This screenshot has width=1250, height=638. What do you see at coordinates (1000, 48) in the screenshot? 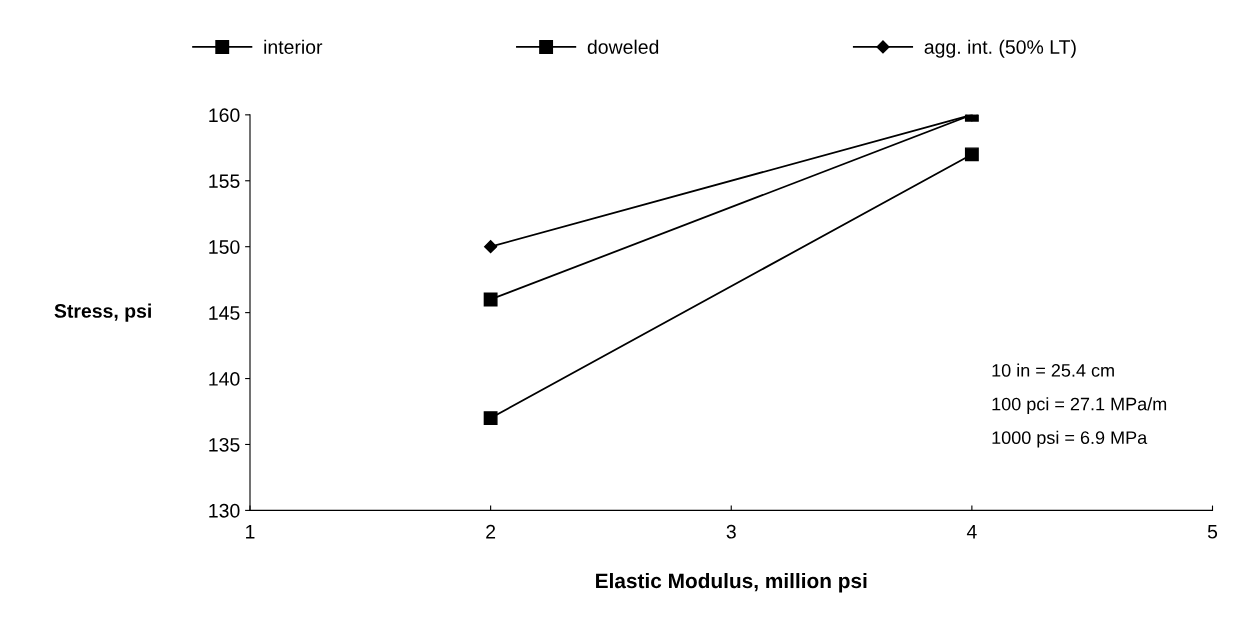
I see `legend-label: agg. int. (50% LT)` at bounding box center [1000, 48].